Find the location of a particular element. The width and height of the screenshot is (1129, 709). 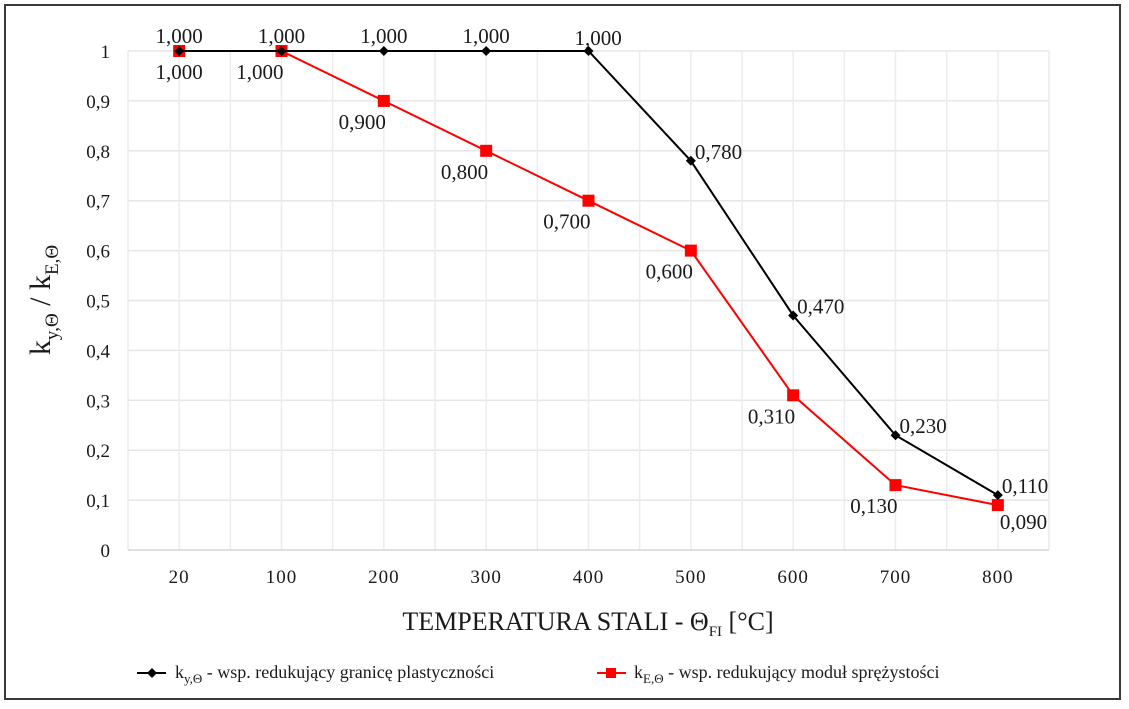

y-tick-label: 0,9 is located at coordinates (98, 102).